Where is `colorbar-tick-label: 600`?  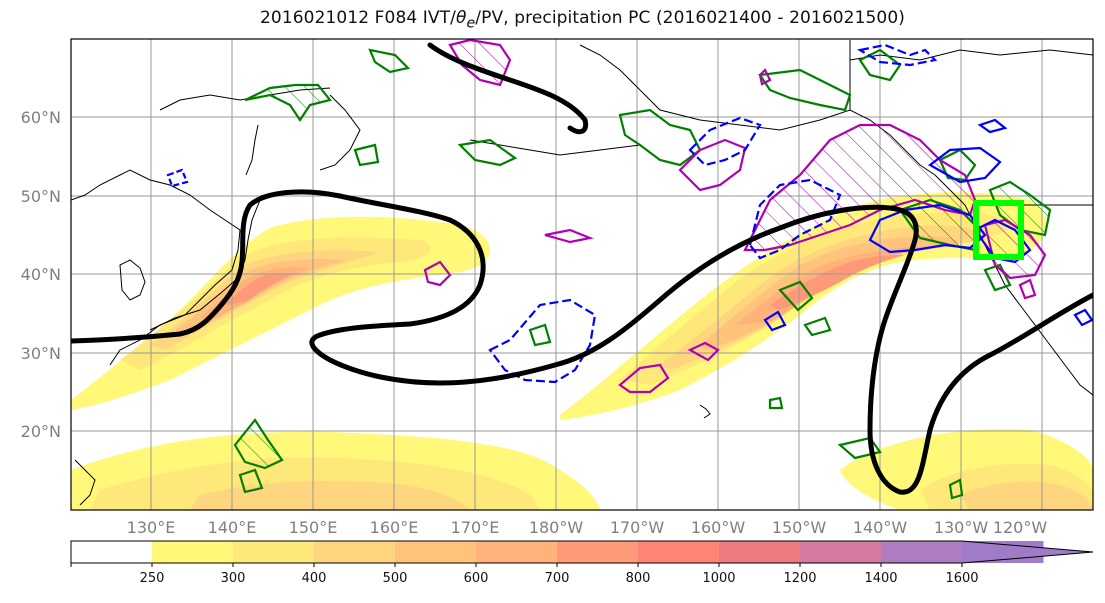
colorbar-tick-label: 600 is located at coordinates (476, 578).